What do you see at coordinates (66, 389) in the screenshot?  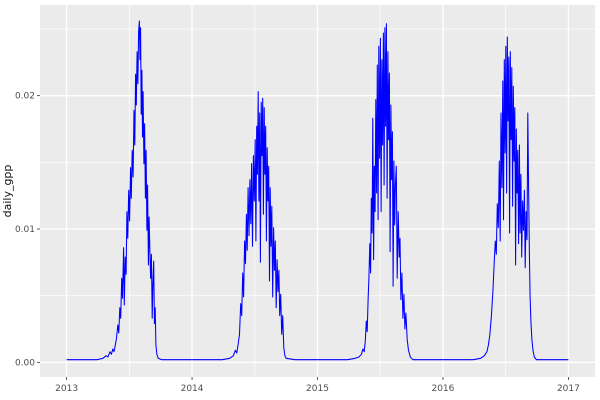 I see `x-tick-label: 2013` at bounding box center [66, 389].